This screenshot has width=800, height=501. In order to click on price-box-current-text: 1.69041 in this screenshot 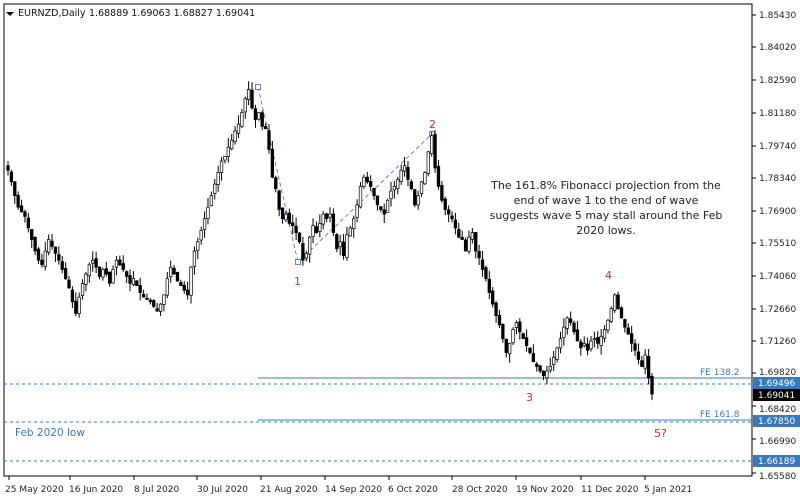, I will do `click(776, 396)`.